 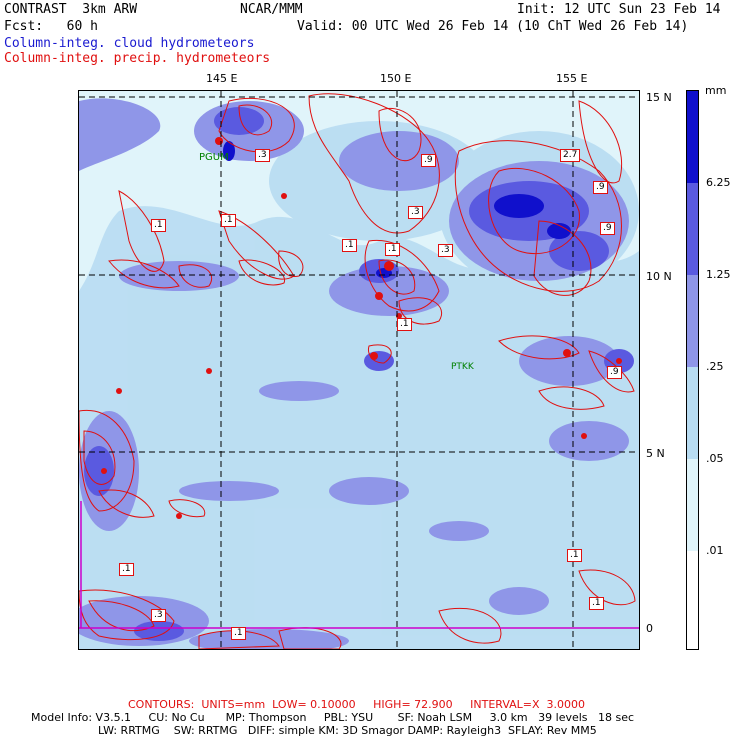 What do you see at coordinates (570, 155) in the screenshot?
I see `contour-label: 2.7` at bounding box center [570, 155].